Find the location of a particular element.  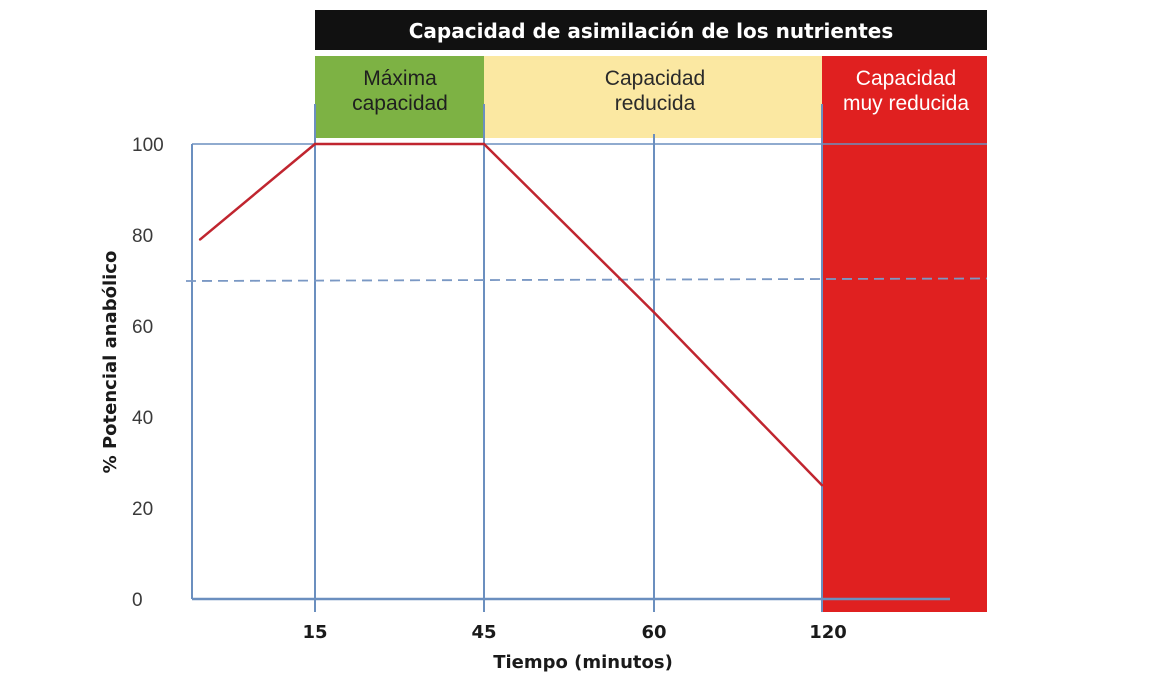

x-axis-ticks: 15 45 60 120 is located at coordinates (574, 632).